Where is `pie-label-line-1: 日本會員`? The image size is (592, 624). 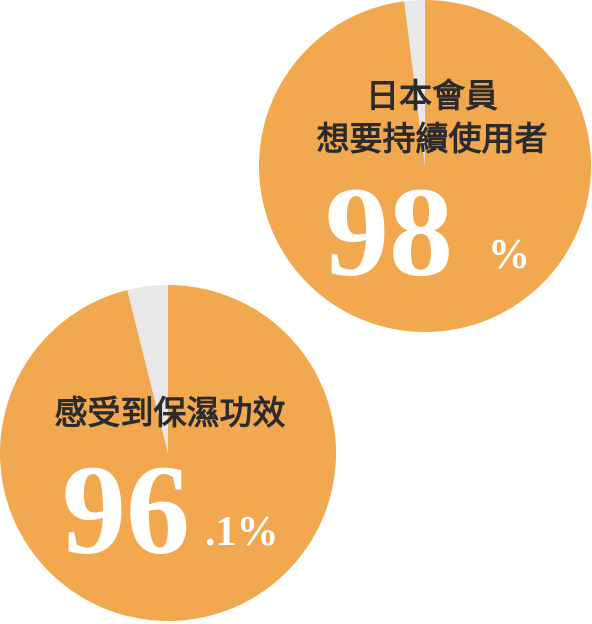
pie-label-line-1: 日本會員 is located at coordinates (432, 95).